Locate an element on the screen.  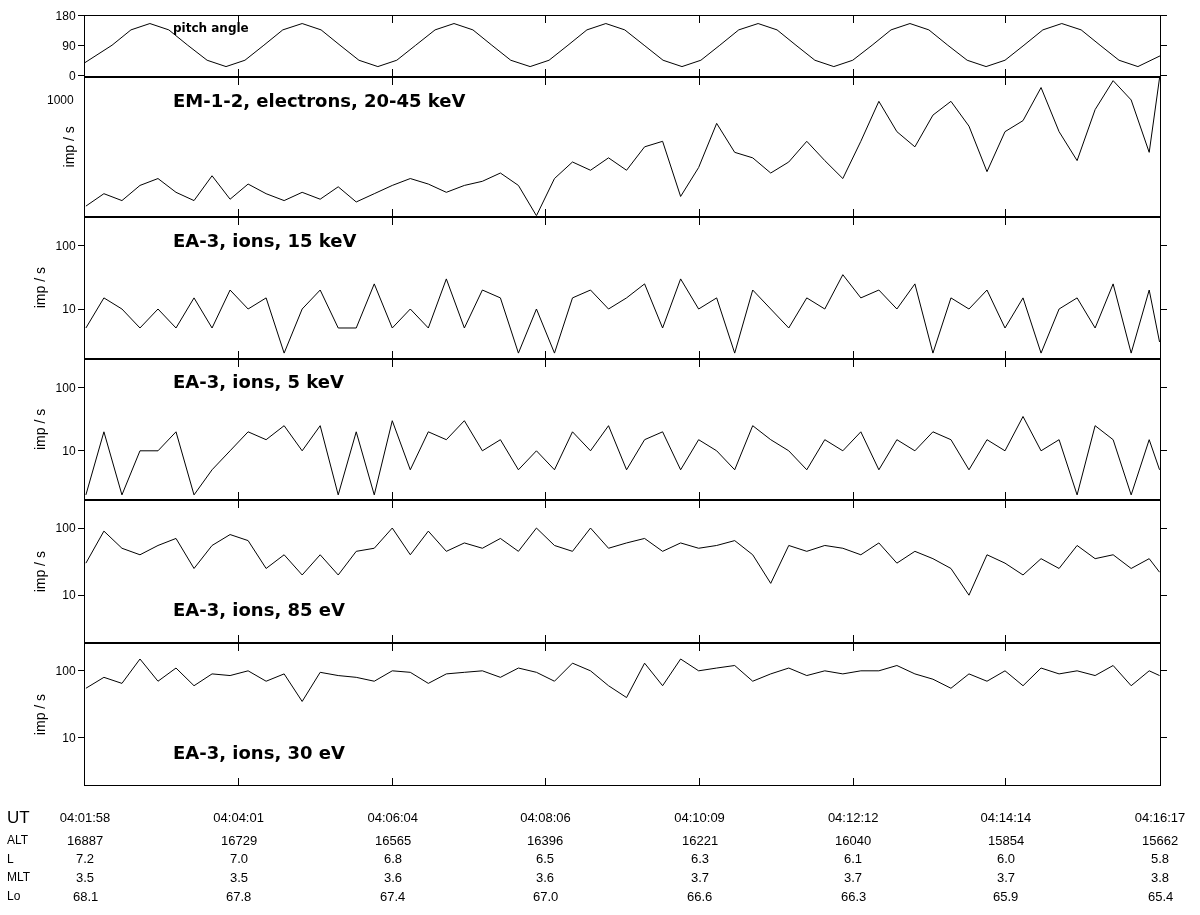
text: 68.1 is located at coordinates (86, 896).